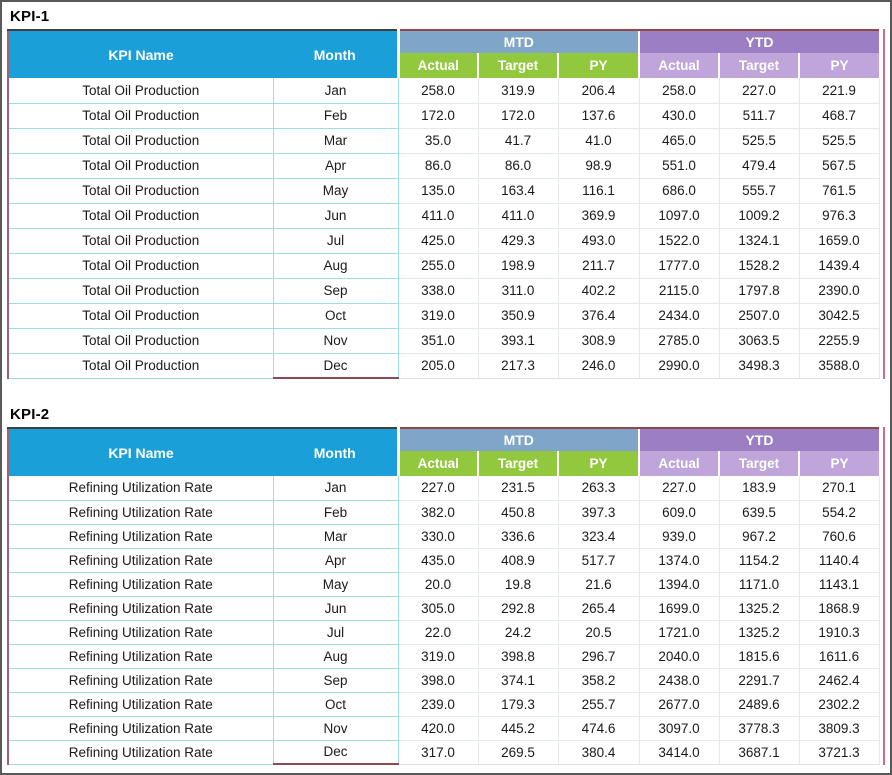 This screenshot has height=775, width=892. I want to click on value-cell: 425.0, so click(438, 241).